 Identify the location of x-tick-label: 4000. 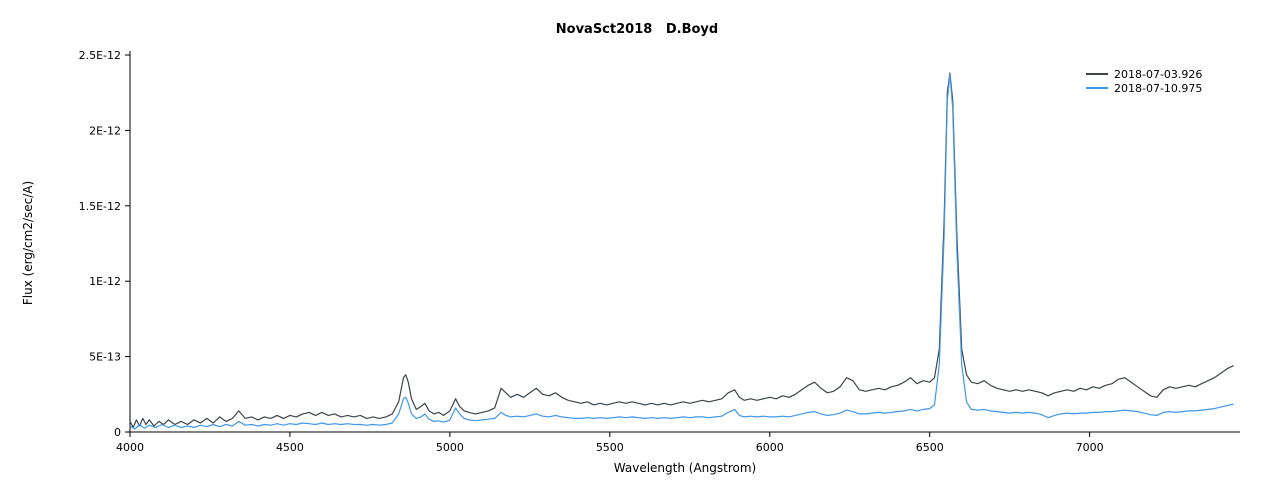
(130, 447).